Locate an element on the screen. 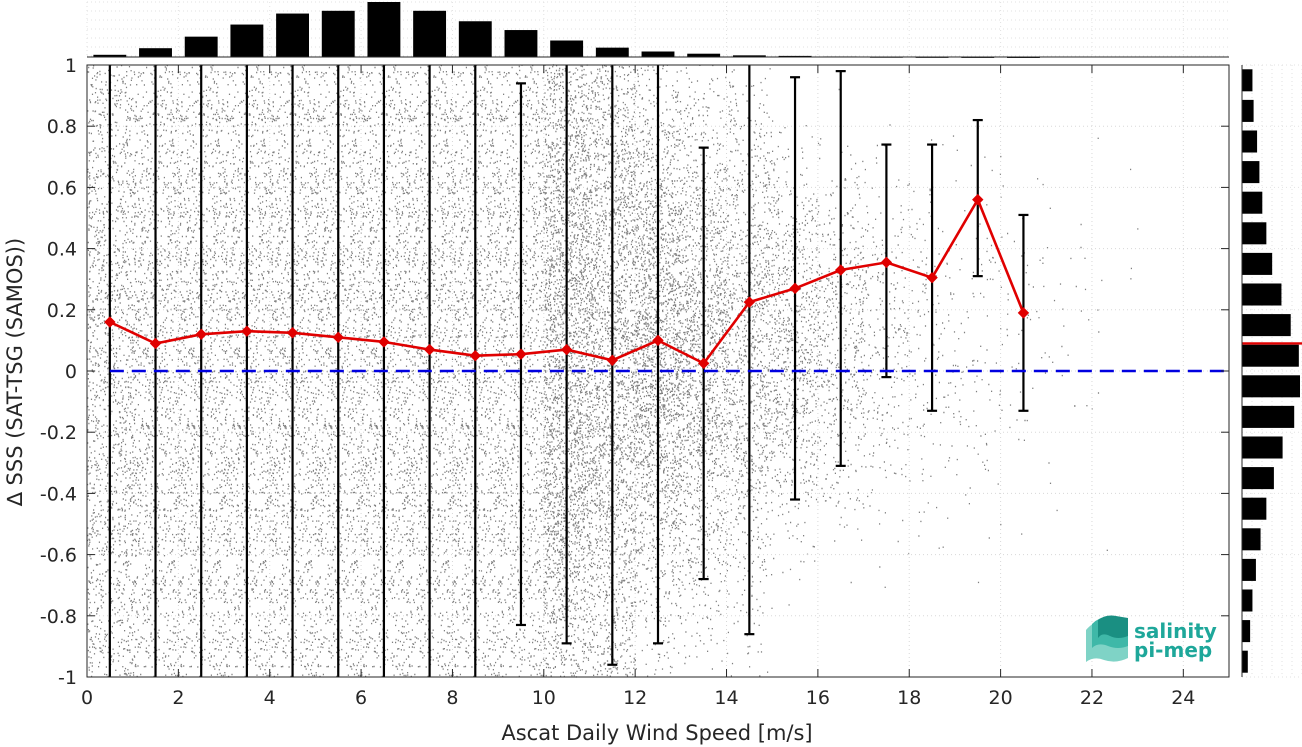 The image size is (1302, 747). x-tick-label: 4 is located at coordinates (270, 698).